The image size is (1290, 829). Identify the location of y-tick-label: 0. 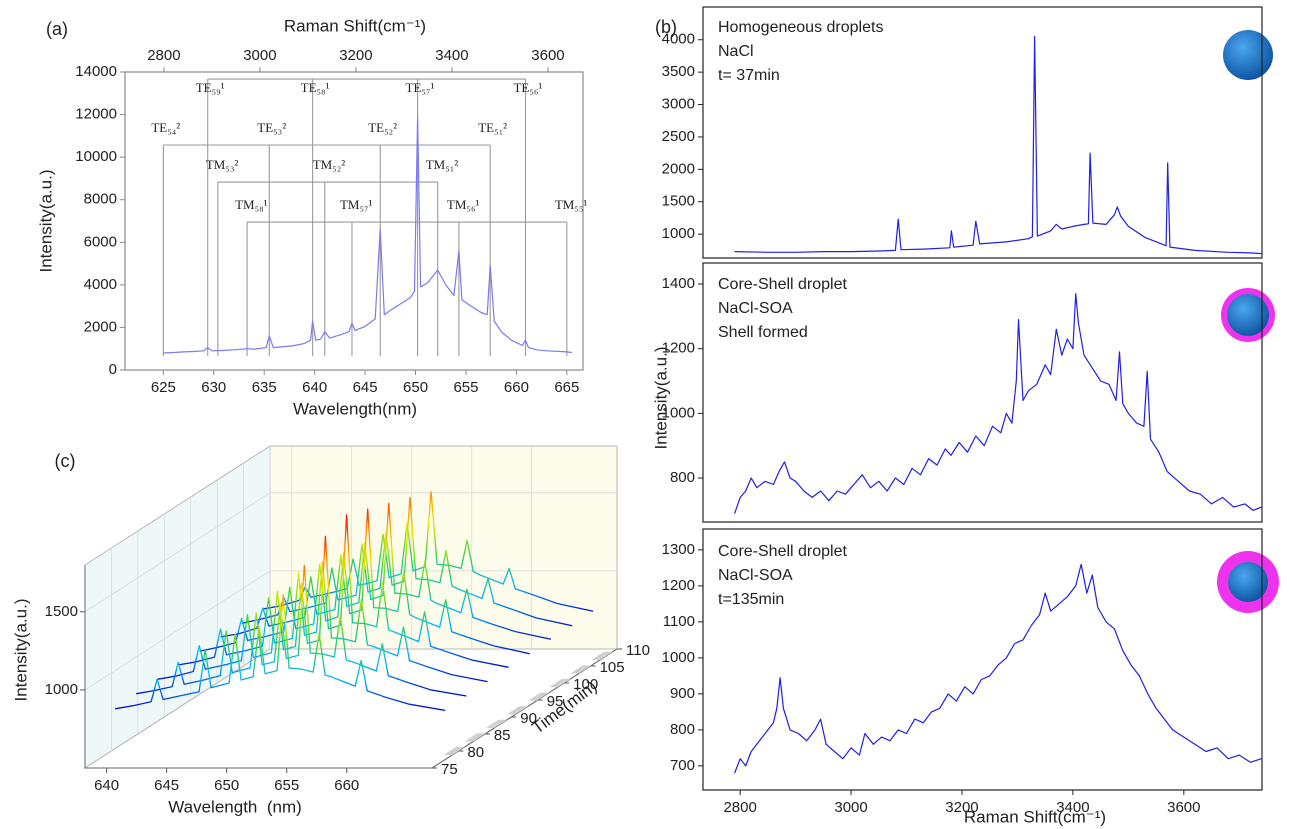
(113, 369).